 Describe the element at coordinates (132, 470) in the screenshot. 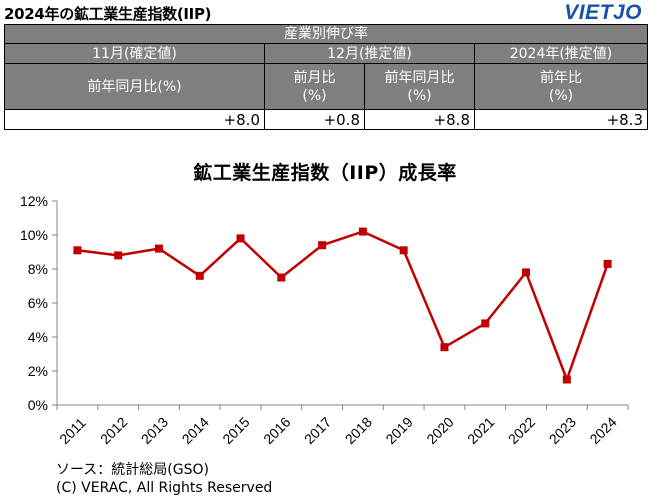

I see `source-note: ソース：統計総局(GSO)` at that location.